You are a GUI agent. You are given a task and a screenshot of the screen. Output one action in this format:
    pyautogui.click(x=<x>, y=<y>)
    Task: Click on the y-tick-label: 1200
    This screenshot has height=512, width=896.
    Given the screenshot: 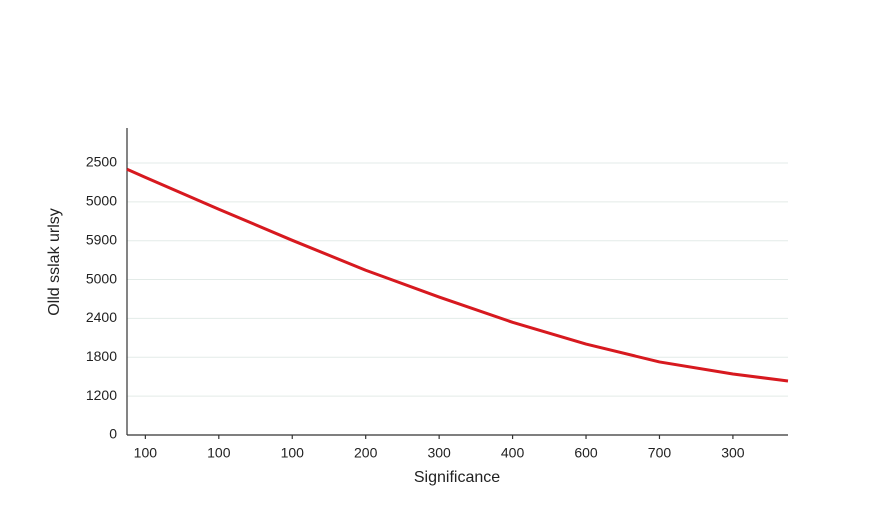 What is the action you would take?
    pyautogui.click(x=101, y=395)
    